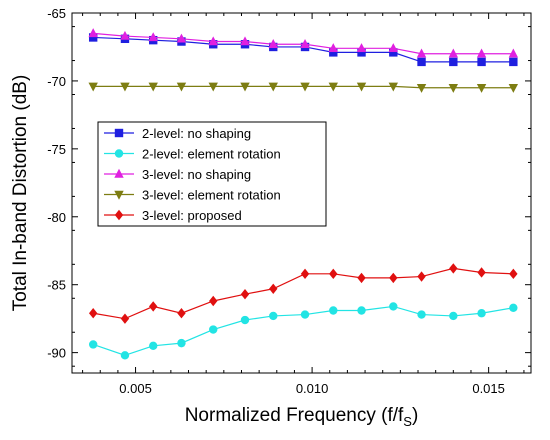  I want to click on x-tick-label: 0.015, so click(488, 388).